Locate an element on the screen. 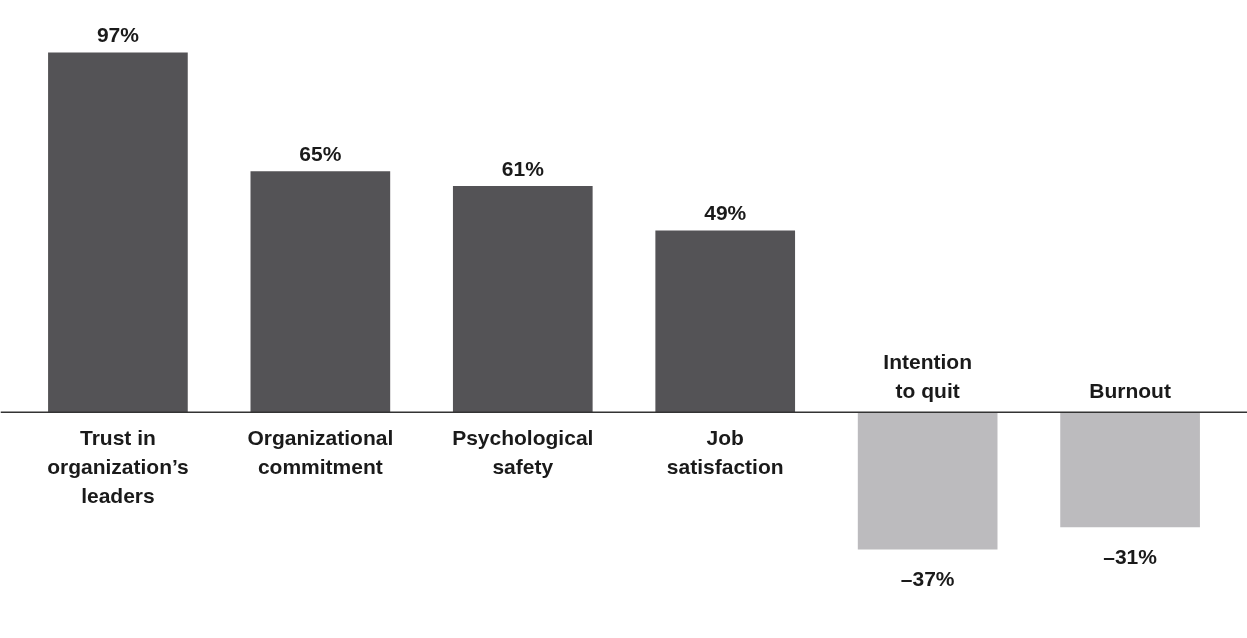  x-tick-label: Organizational commitment is located at coordinates (320, 452).